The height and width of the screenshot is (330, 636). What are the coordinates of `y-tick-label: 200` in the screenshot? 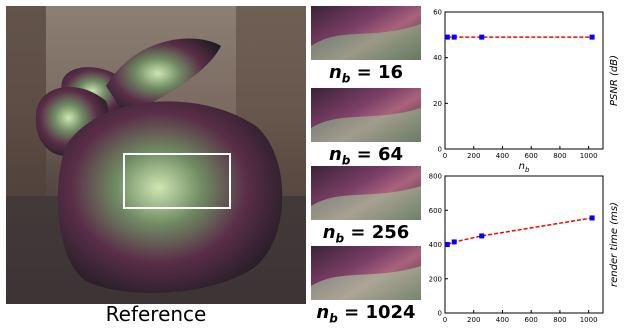 It's located at (435, 279).